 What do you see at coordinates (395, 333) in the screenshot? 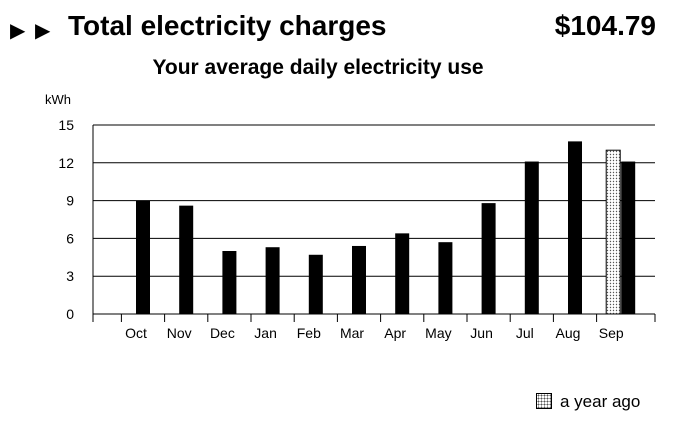
I see `x-tick-label: Apr` at bounding box center [395, 333].